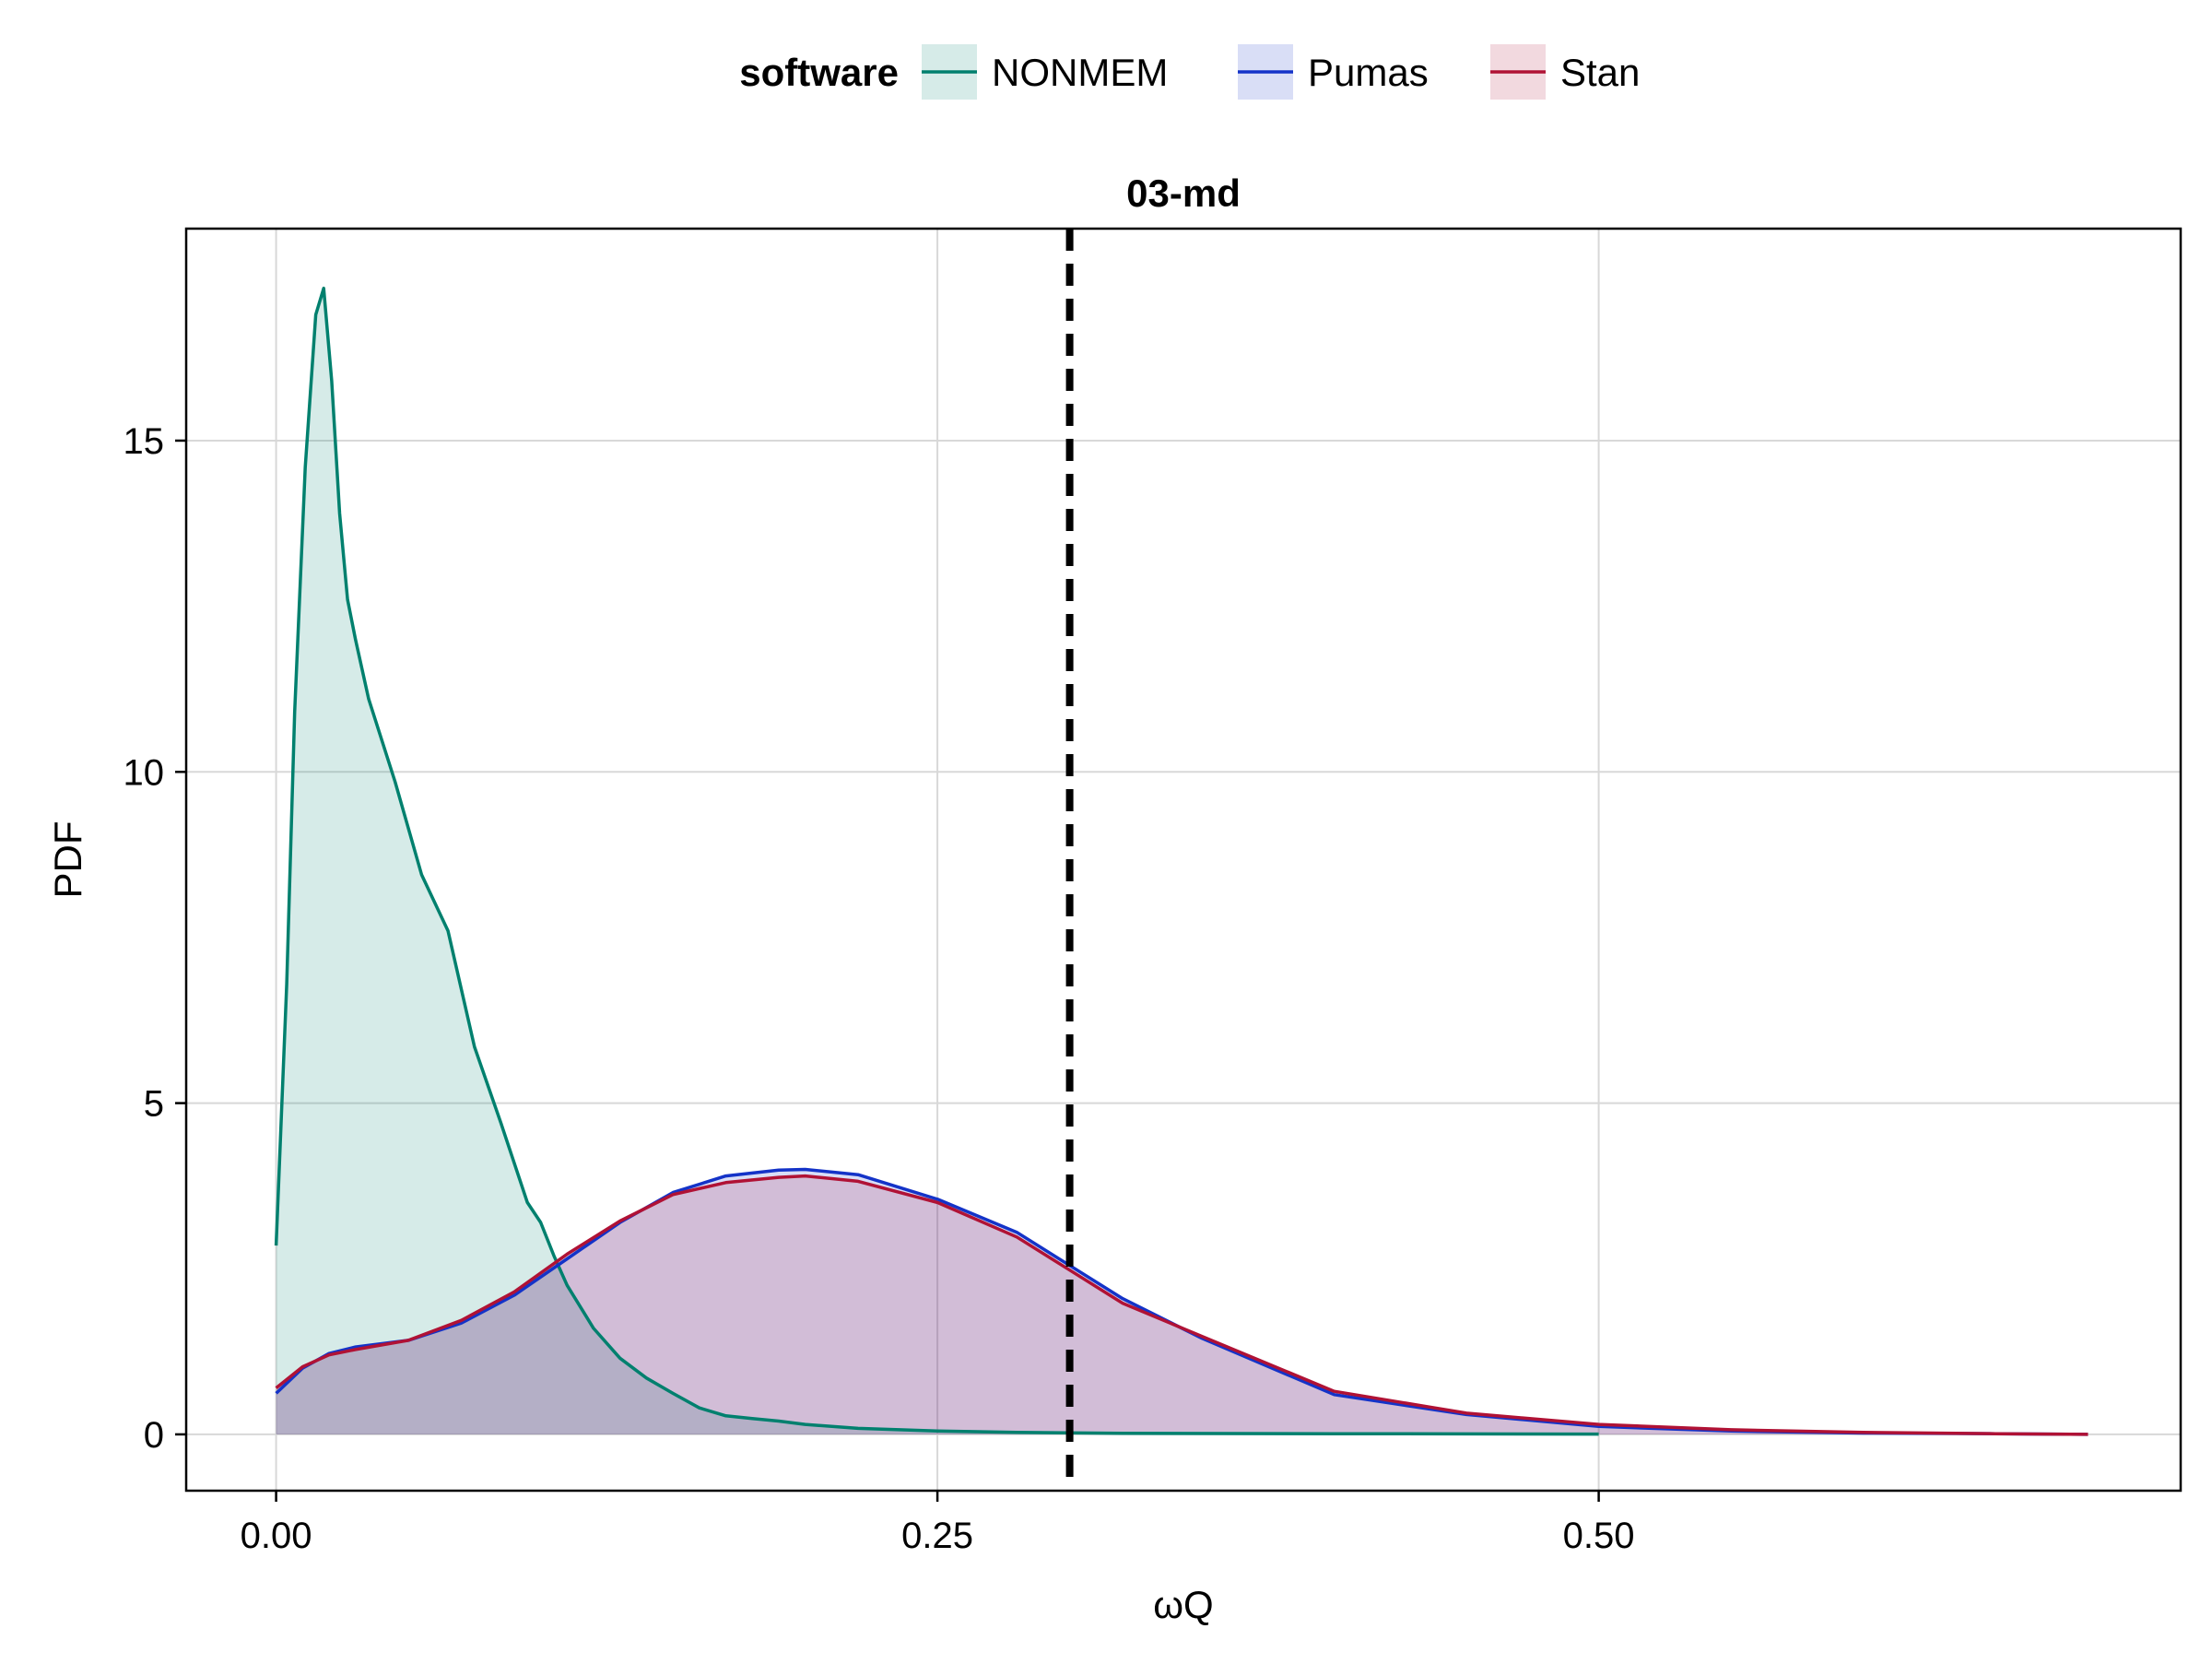 The image size is (2212, 1664). Describe the element at coordinates (144, 441) in the screenshot. I see `y-tick-label: 15` at that location.